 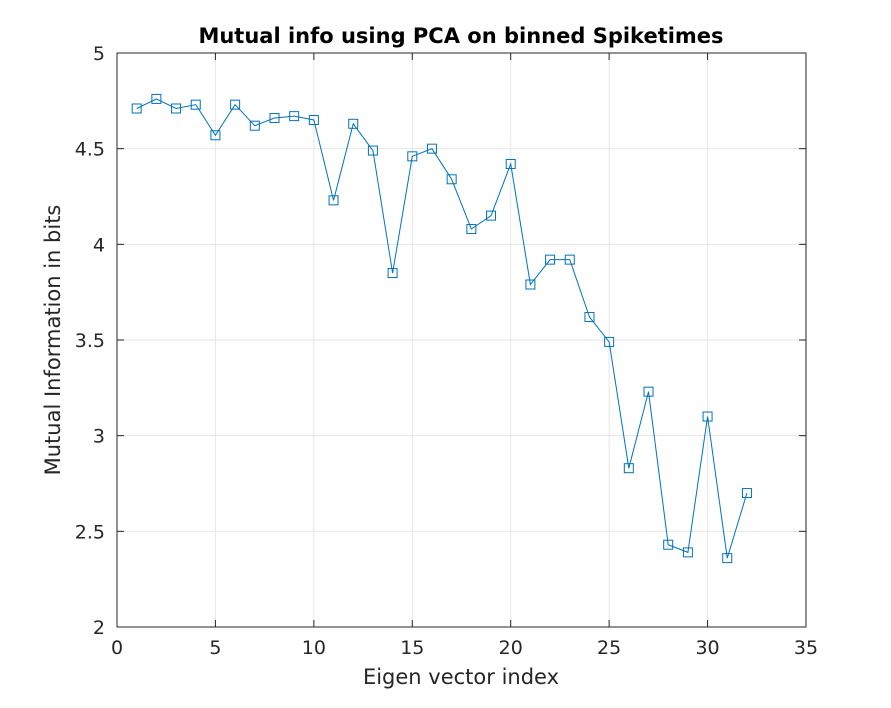 What do you see at coordinates (314, 648) in the screenshot?
I see `x-tick-label: 10` at bounding box center [314, 648].